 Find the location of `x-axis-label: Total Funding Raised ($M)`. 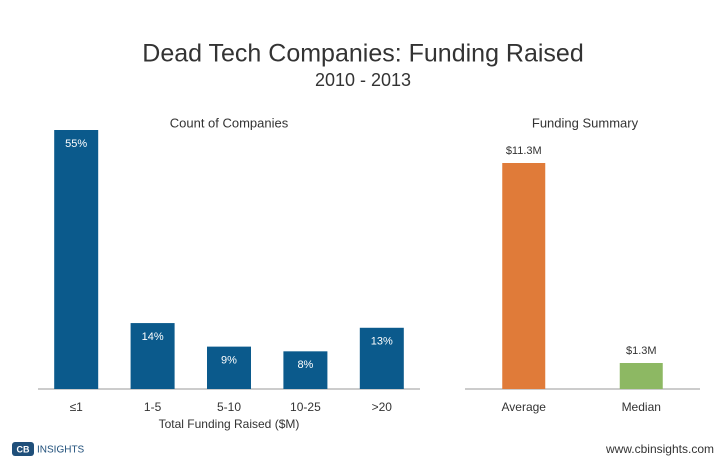

x-axis-label: Total Funding Raised ($M) is located at coordinates (229, 424).